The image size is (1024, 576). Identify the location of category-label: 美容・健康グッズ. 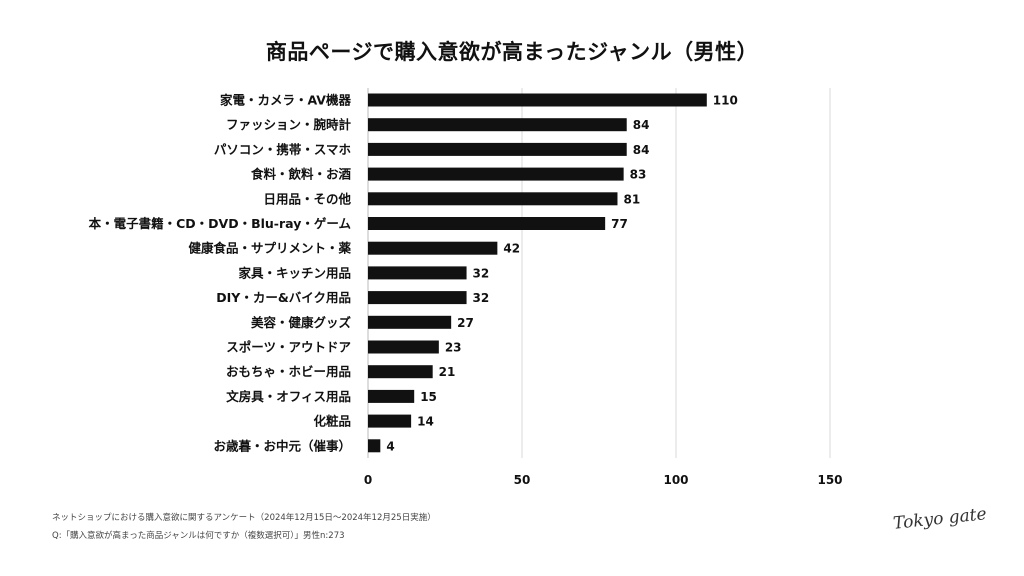
(301, 322).